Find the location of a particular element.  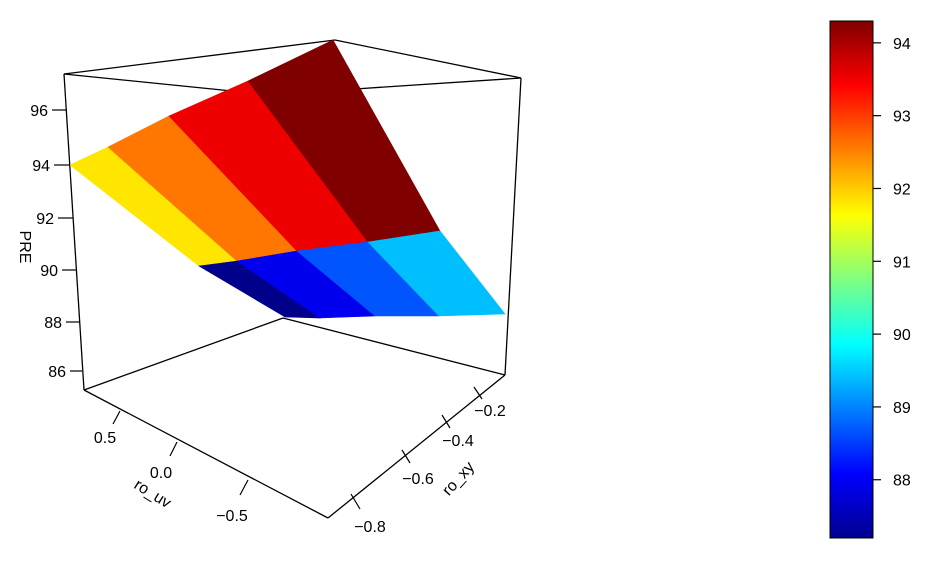

colorbar-tick-label: 89 is located at coordinates (902, 408).